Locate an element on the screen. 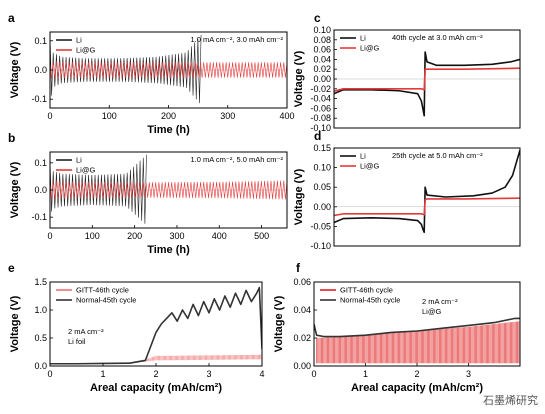 The image size is (545, 414). plot-area-a is located at coordinates (168, 69).